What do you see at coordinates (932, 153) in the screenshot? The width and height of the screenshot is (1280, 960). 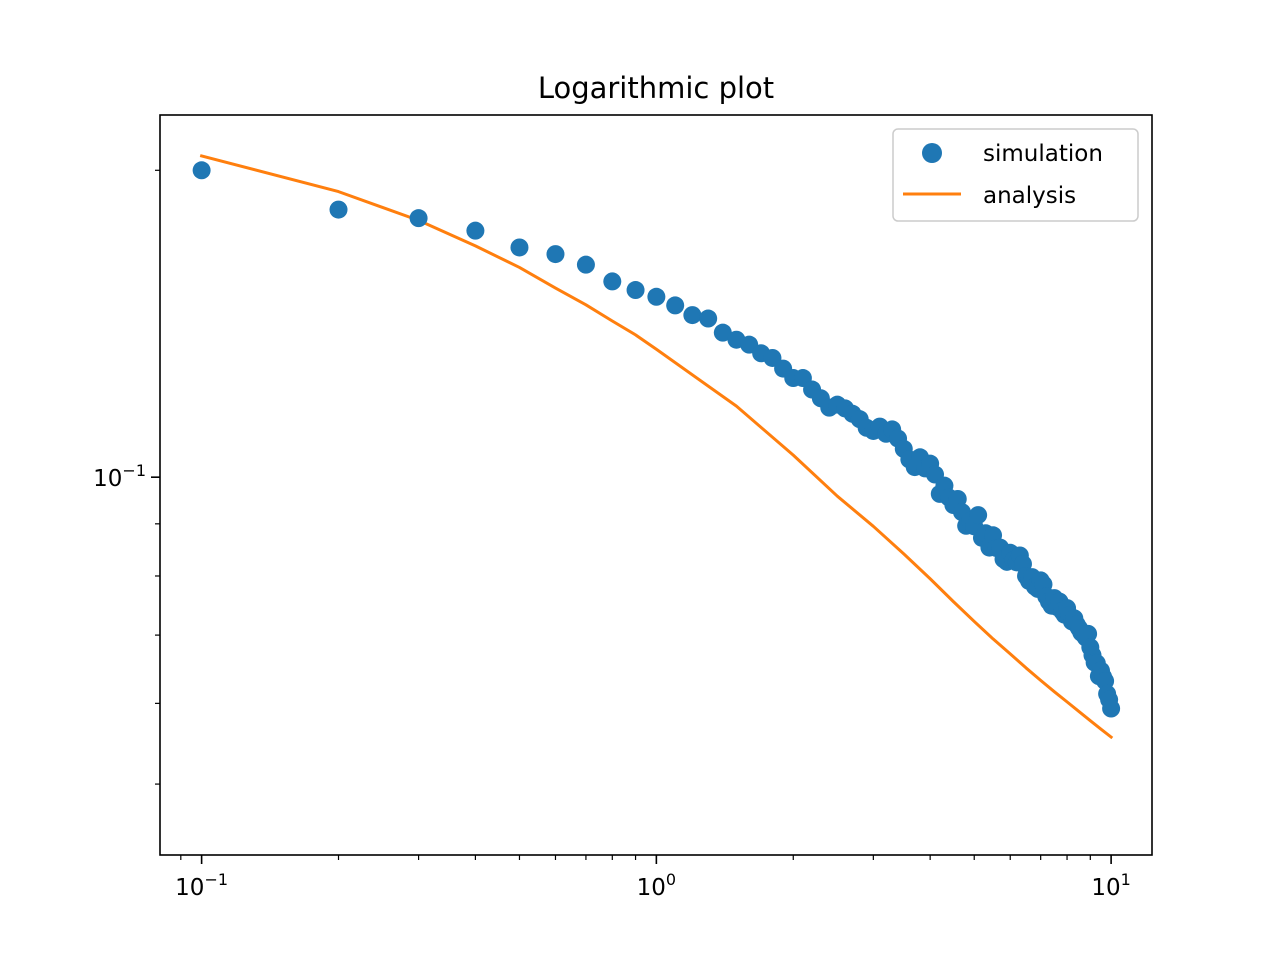 I see `legend-simulation-marker-icon` at bounding box center [932, 153].